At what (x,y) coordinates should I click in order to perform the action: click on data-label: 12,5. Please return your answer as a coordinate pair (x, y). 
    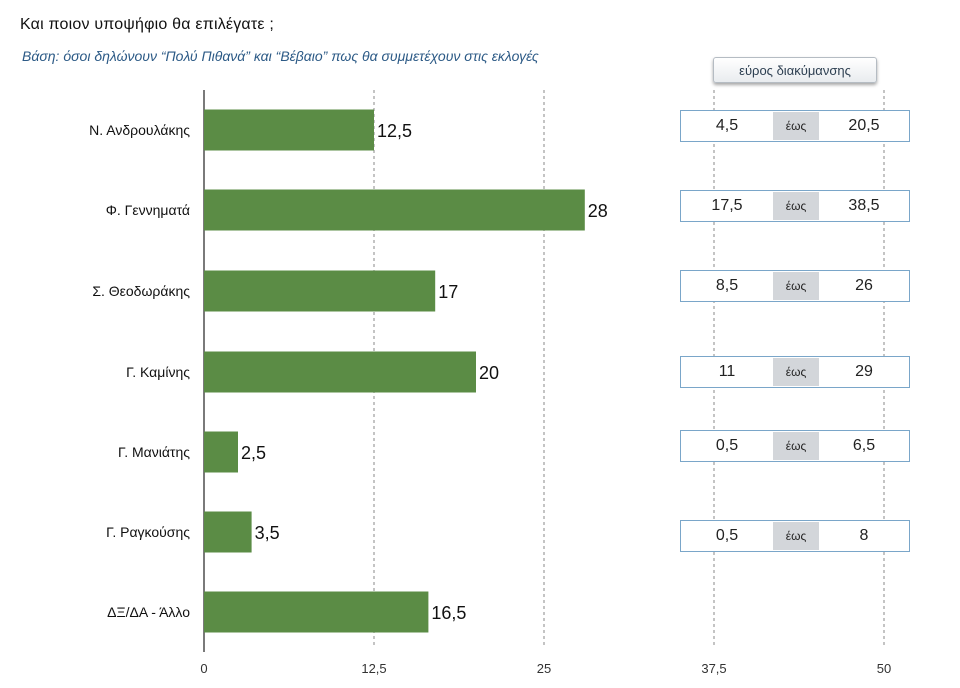
    Looking at the image, I should click on (394, 131).